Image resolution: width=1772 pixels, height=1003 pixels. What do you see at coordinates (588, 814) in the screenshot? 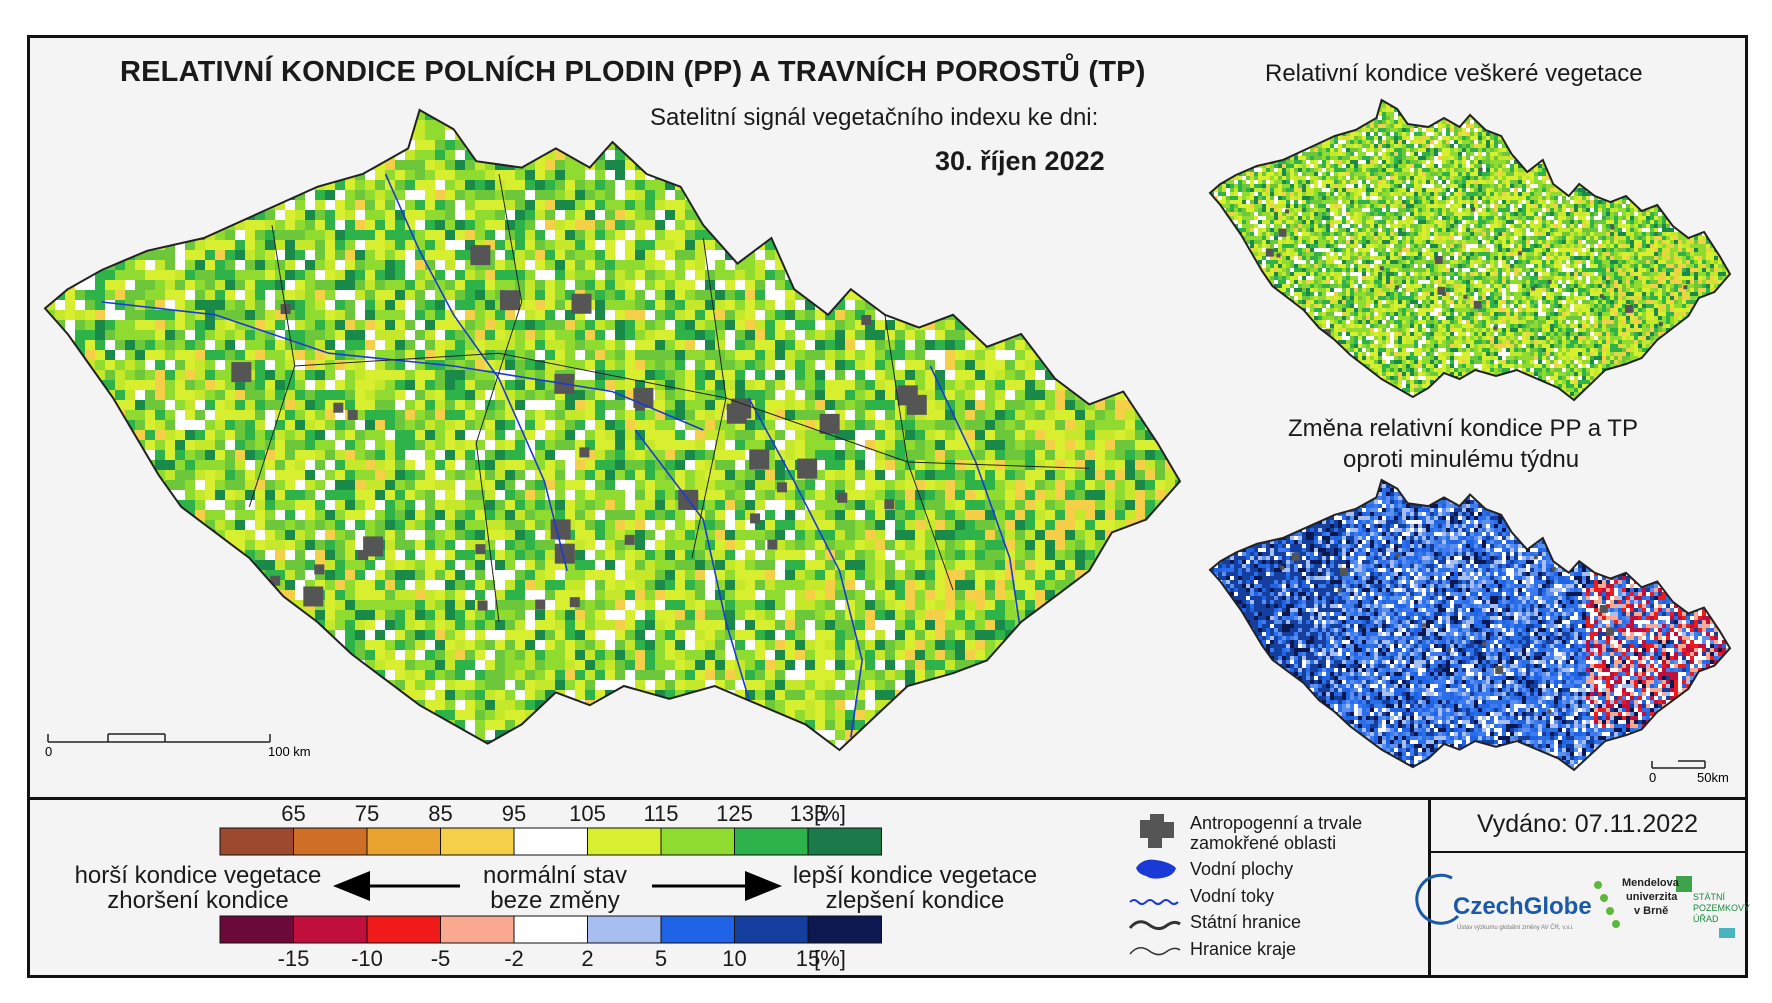
I see `cbLabelsTop-4: 105` at bounding box center [588, 814].